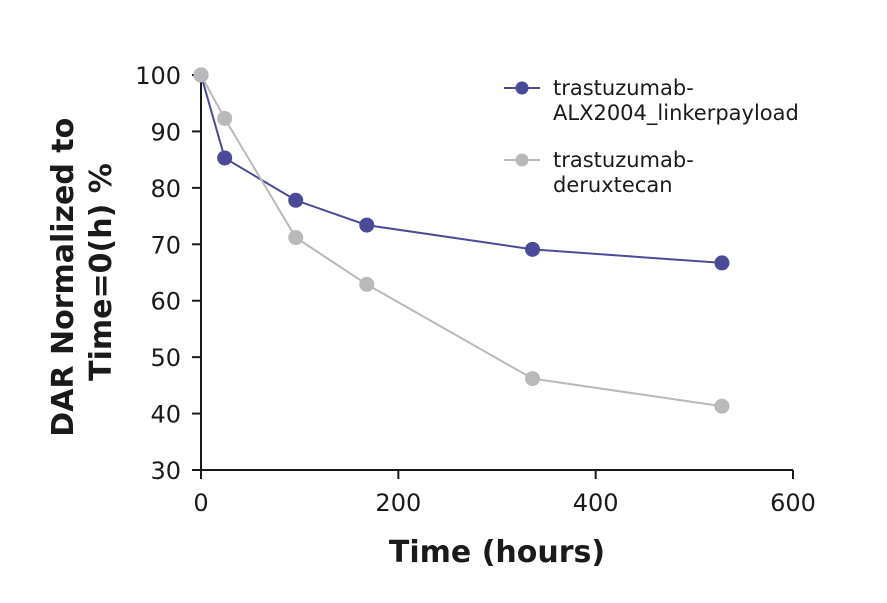 The width and height of the screenshot is (887, 603). Describe the element at coordinates (200, 503) in the screenshot. I see `x-tick-label: 0` at that location.